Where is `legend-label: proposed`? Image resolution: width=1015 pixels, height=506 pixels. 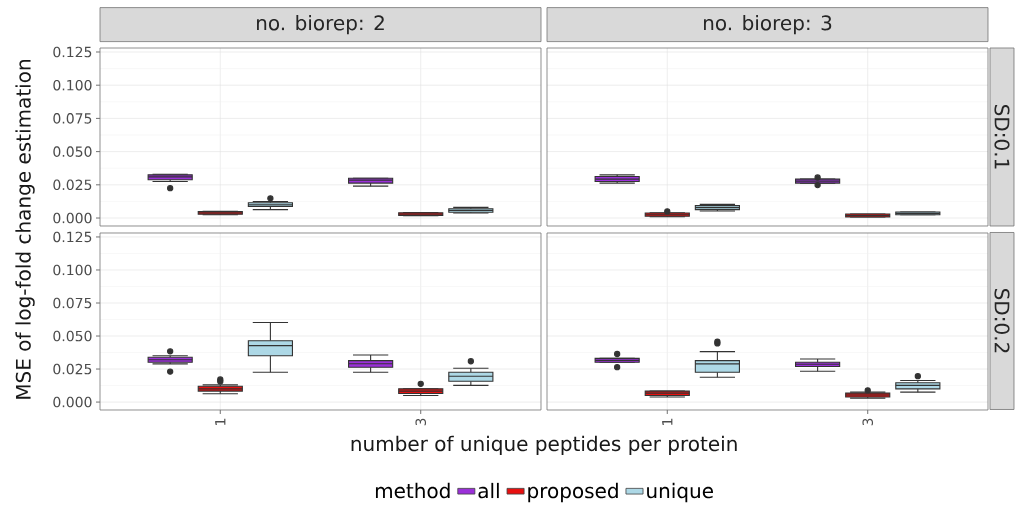
legend-label: proposed is located at coordinates (573, 492).